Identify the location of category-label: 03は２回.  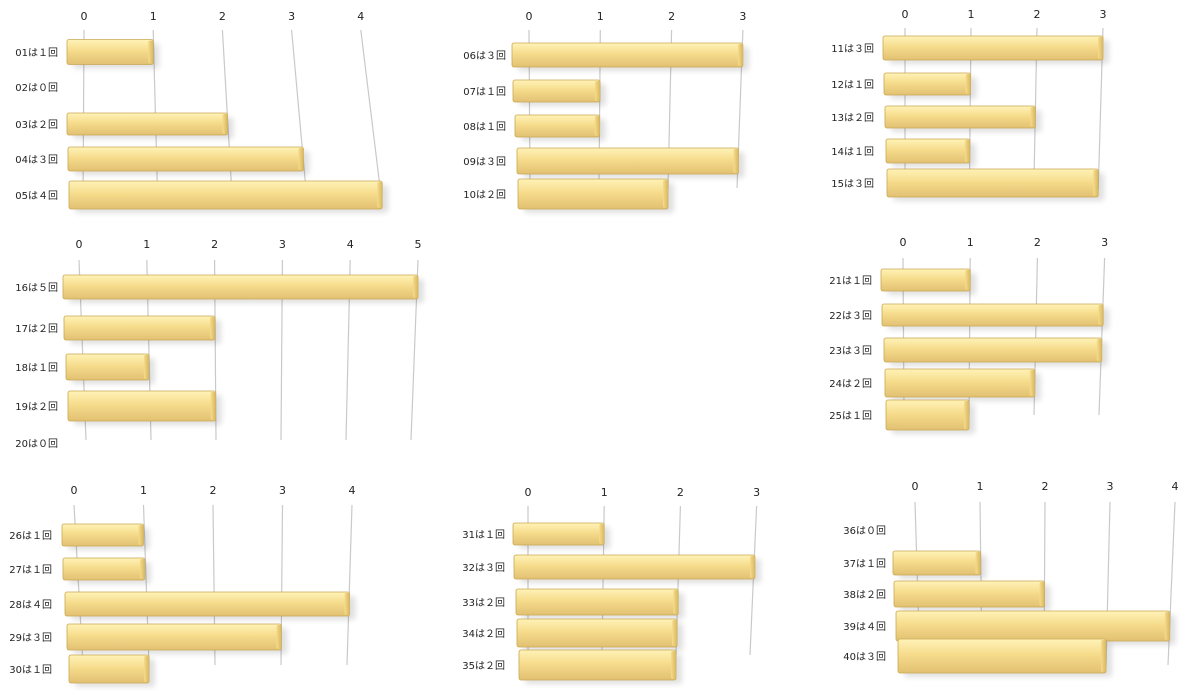
(36, 125).